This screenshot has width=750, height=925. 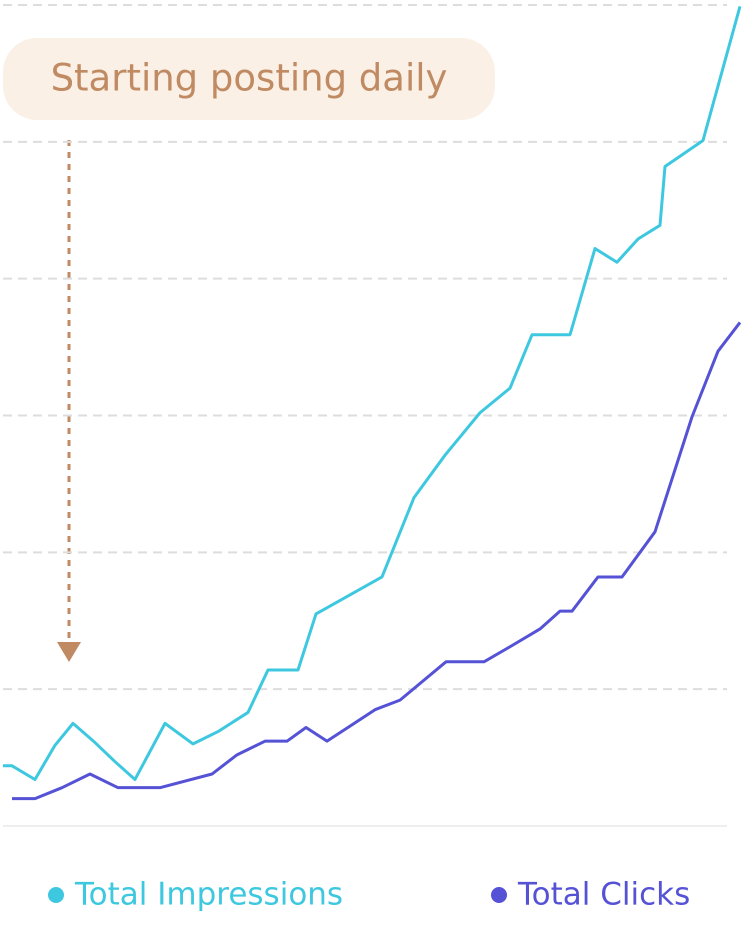 What do you see at coordinates (69, 652) in the screenshot?
I see `annotation-arrowhead` at bounding box center [69, 652].